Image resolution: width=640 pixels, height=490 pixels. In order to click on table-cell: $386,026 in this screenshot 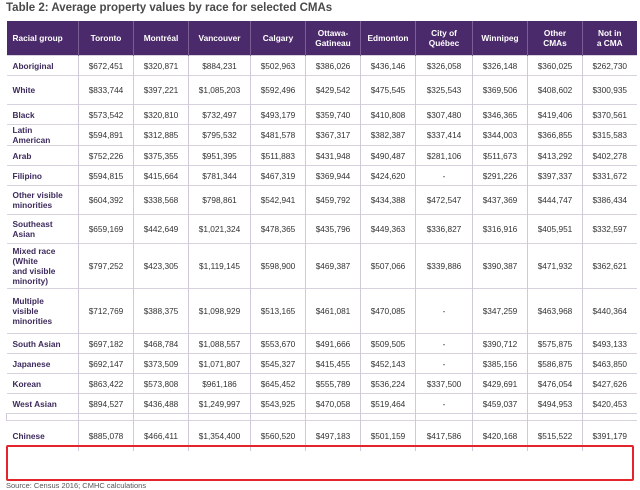, I will do `click(333, 65)`.